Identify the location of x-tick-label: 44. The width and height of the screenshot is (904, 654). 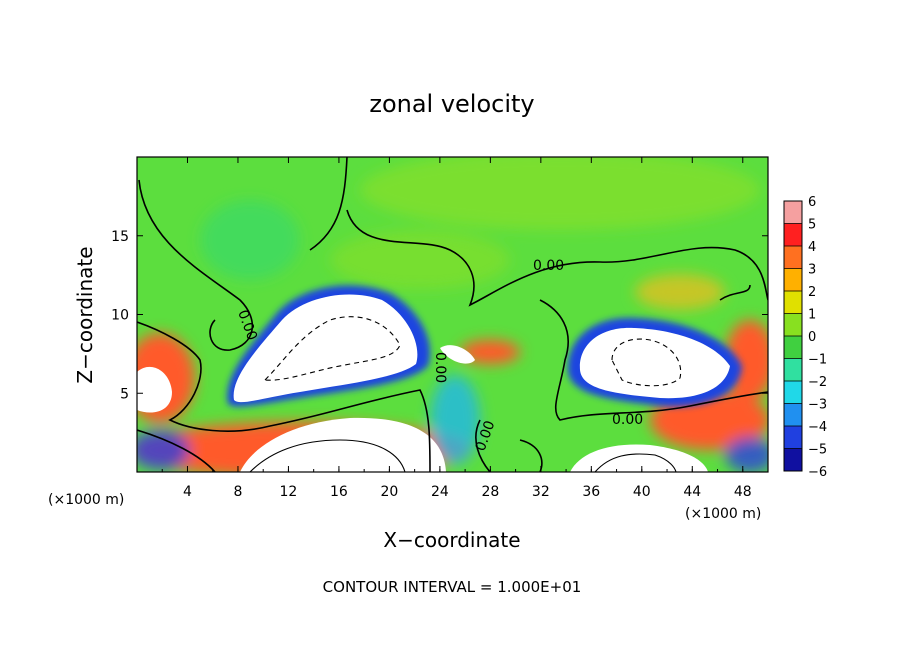
(692, 492).